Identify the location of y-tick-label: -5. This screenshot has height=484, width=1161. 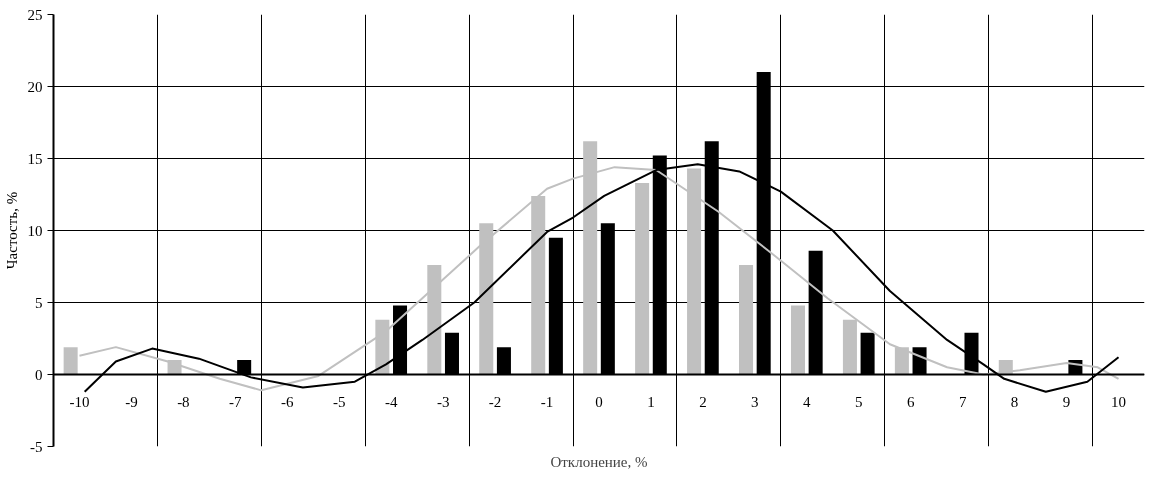
(36, 446).